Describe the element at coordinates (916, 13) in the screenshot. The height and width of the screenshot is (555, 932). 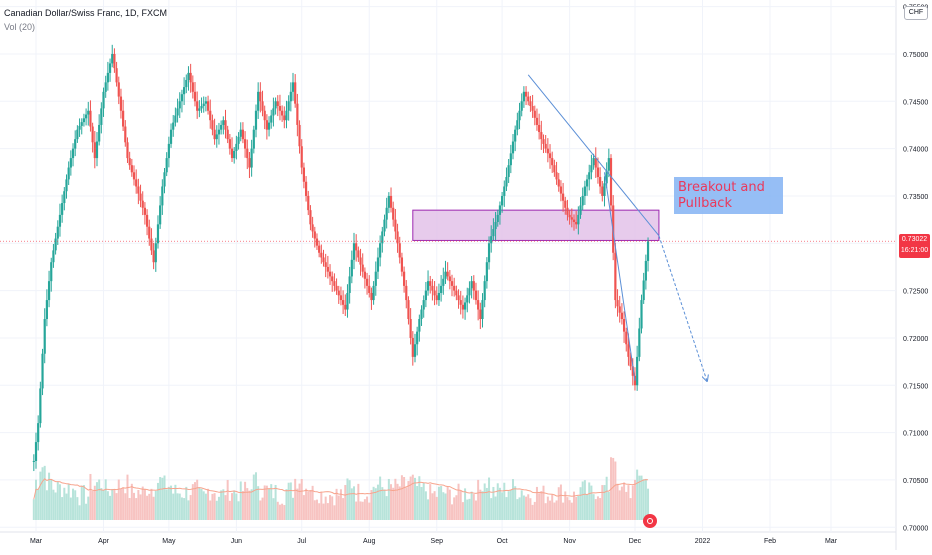
I see `currency-badge: CHF` at that location.